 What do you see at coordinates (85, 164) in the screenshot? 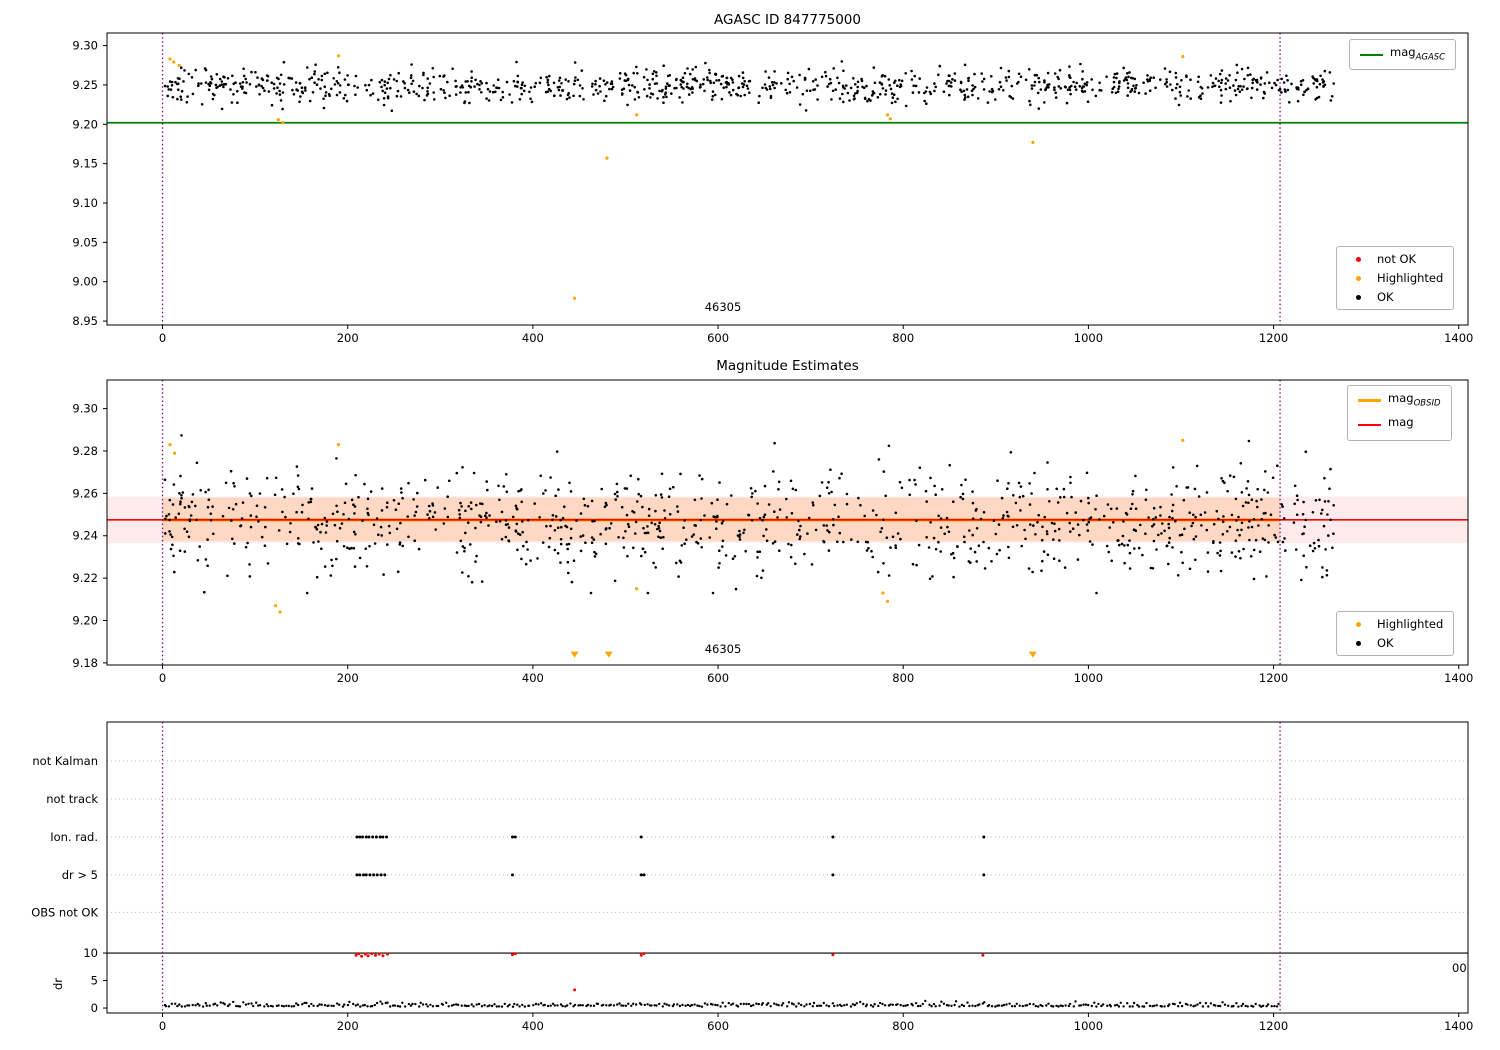
I see `svg-text: 9.15` at bounding box center [85, 164].